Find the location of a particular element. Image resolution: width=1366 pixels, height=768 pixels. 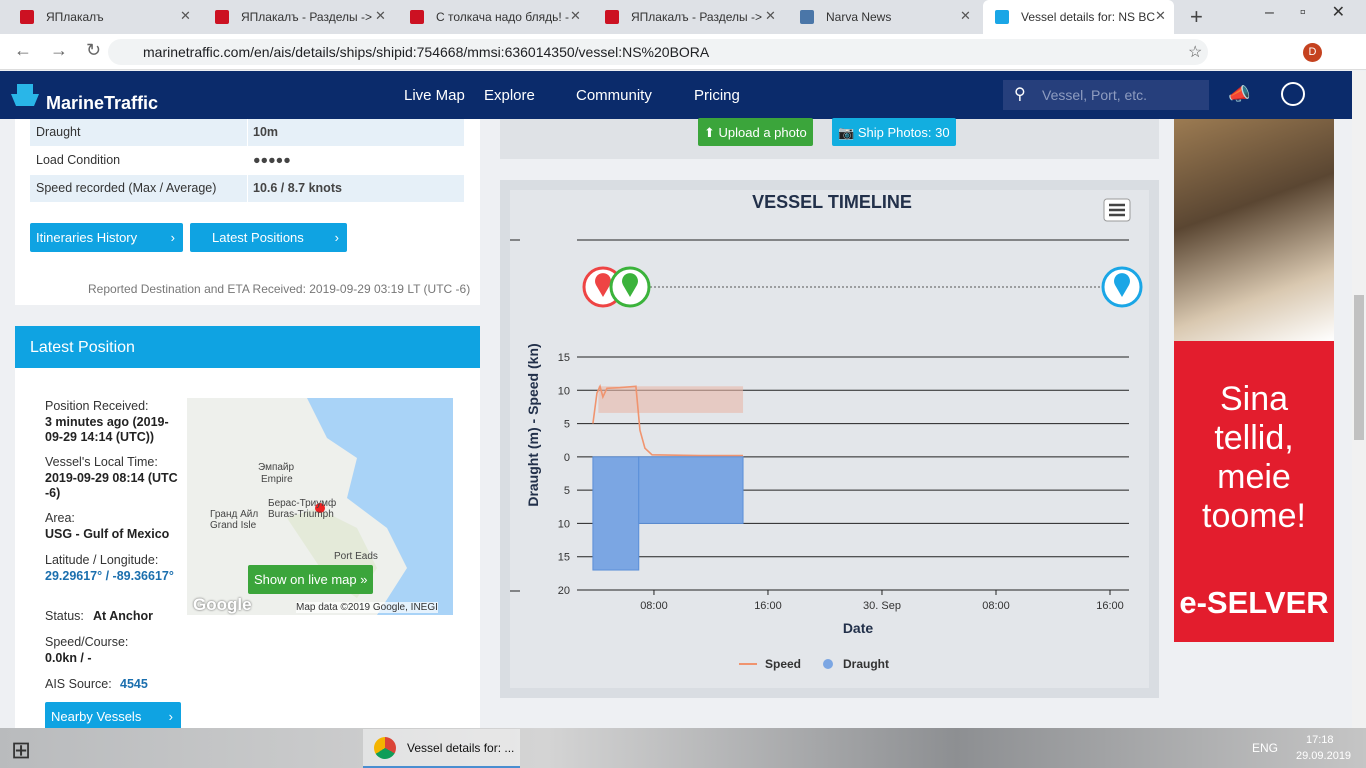

x-tick-label: 30. Sep is located at coordinates (882, 606).